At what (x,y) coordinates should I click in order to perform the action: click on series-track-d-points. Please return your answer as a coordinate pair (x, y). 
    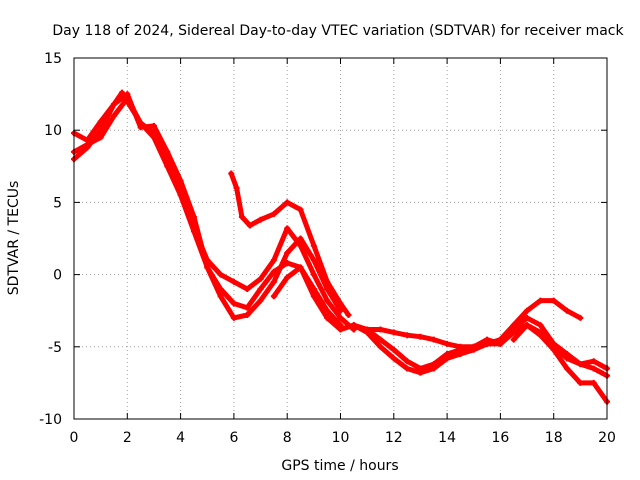
    Looking at the image, I should click on (290, 244).